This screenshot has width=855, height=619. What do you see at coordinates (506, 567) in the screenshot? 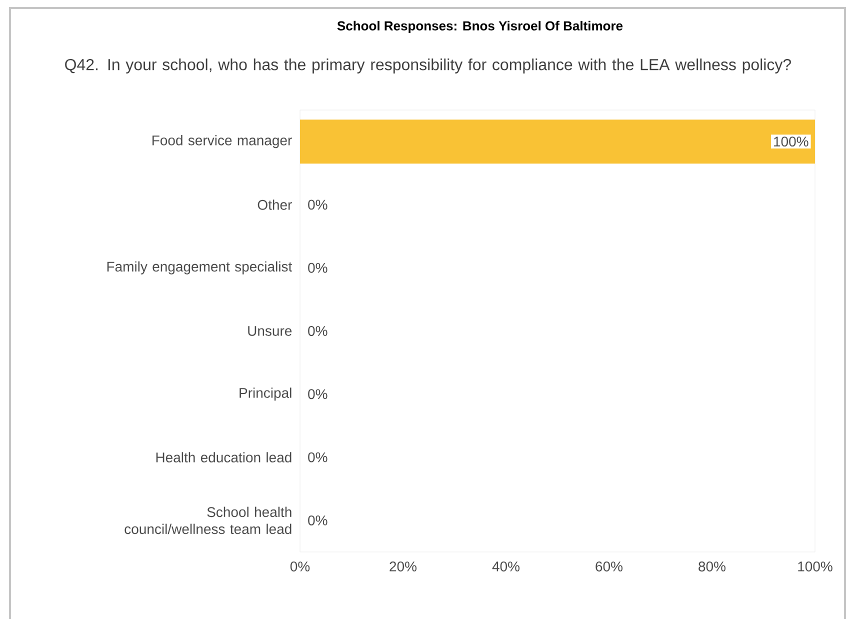
I see `x-tick-label: 40%` at bounding box center [506, 567].